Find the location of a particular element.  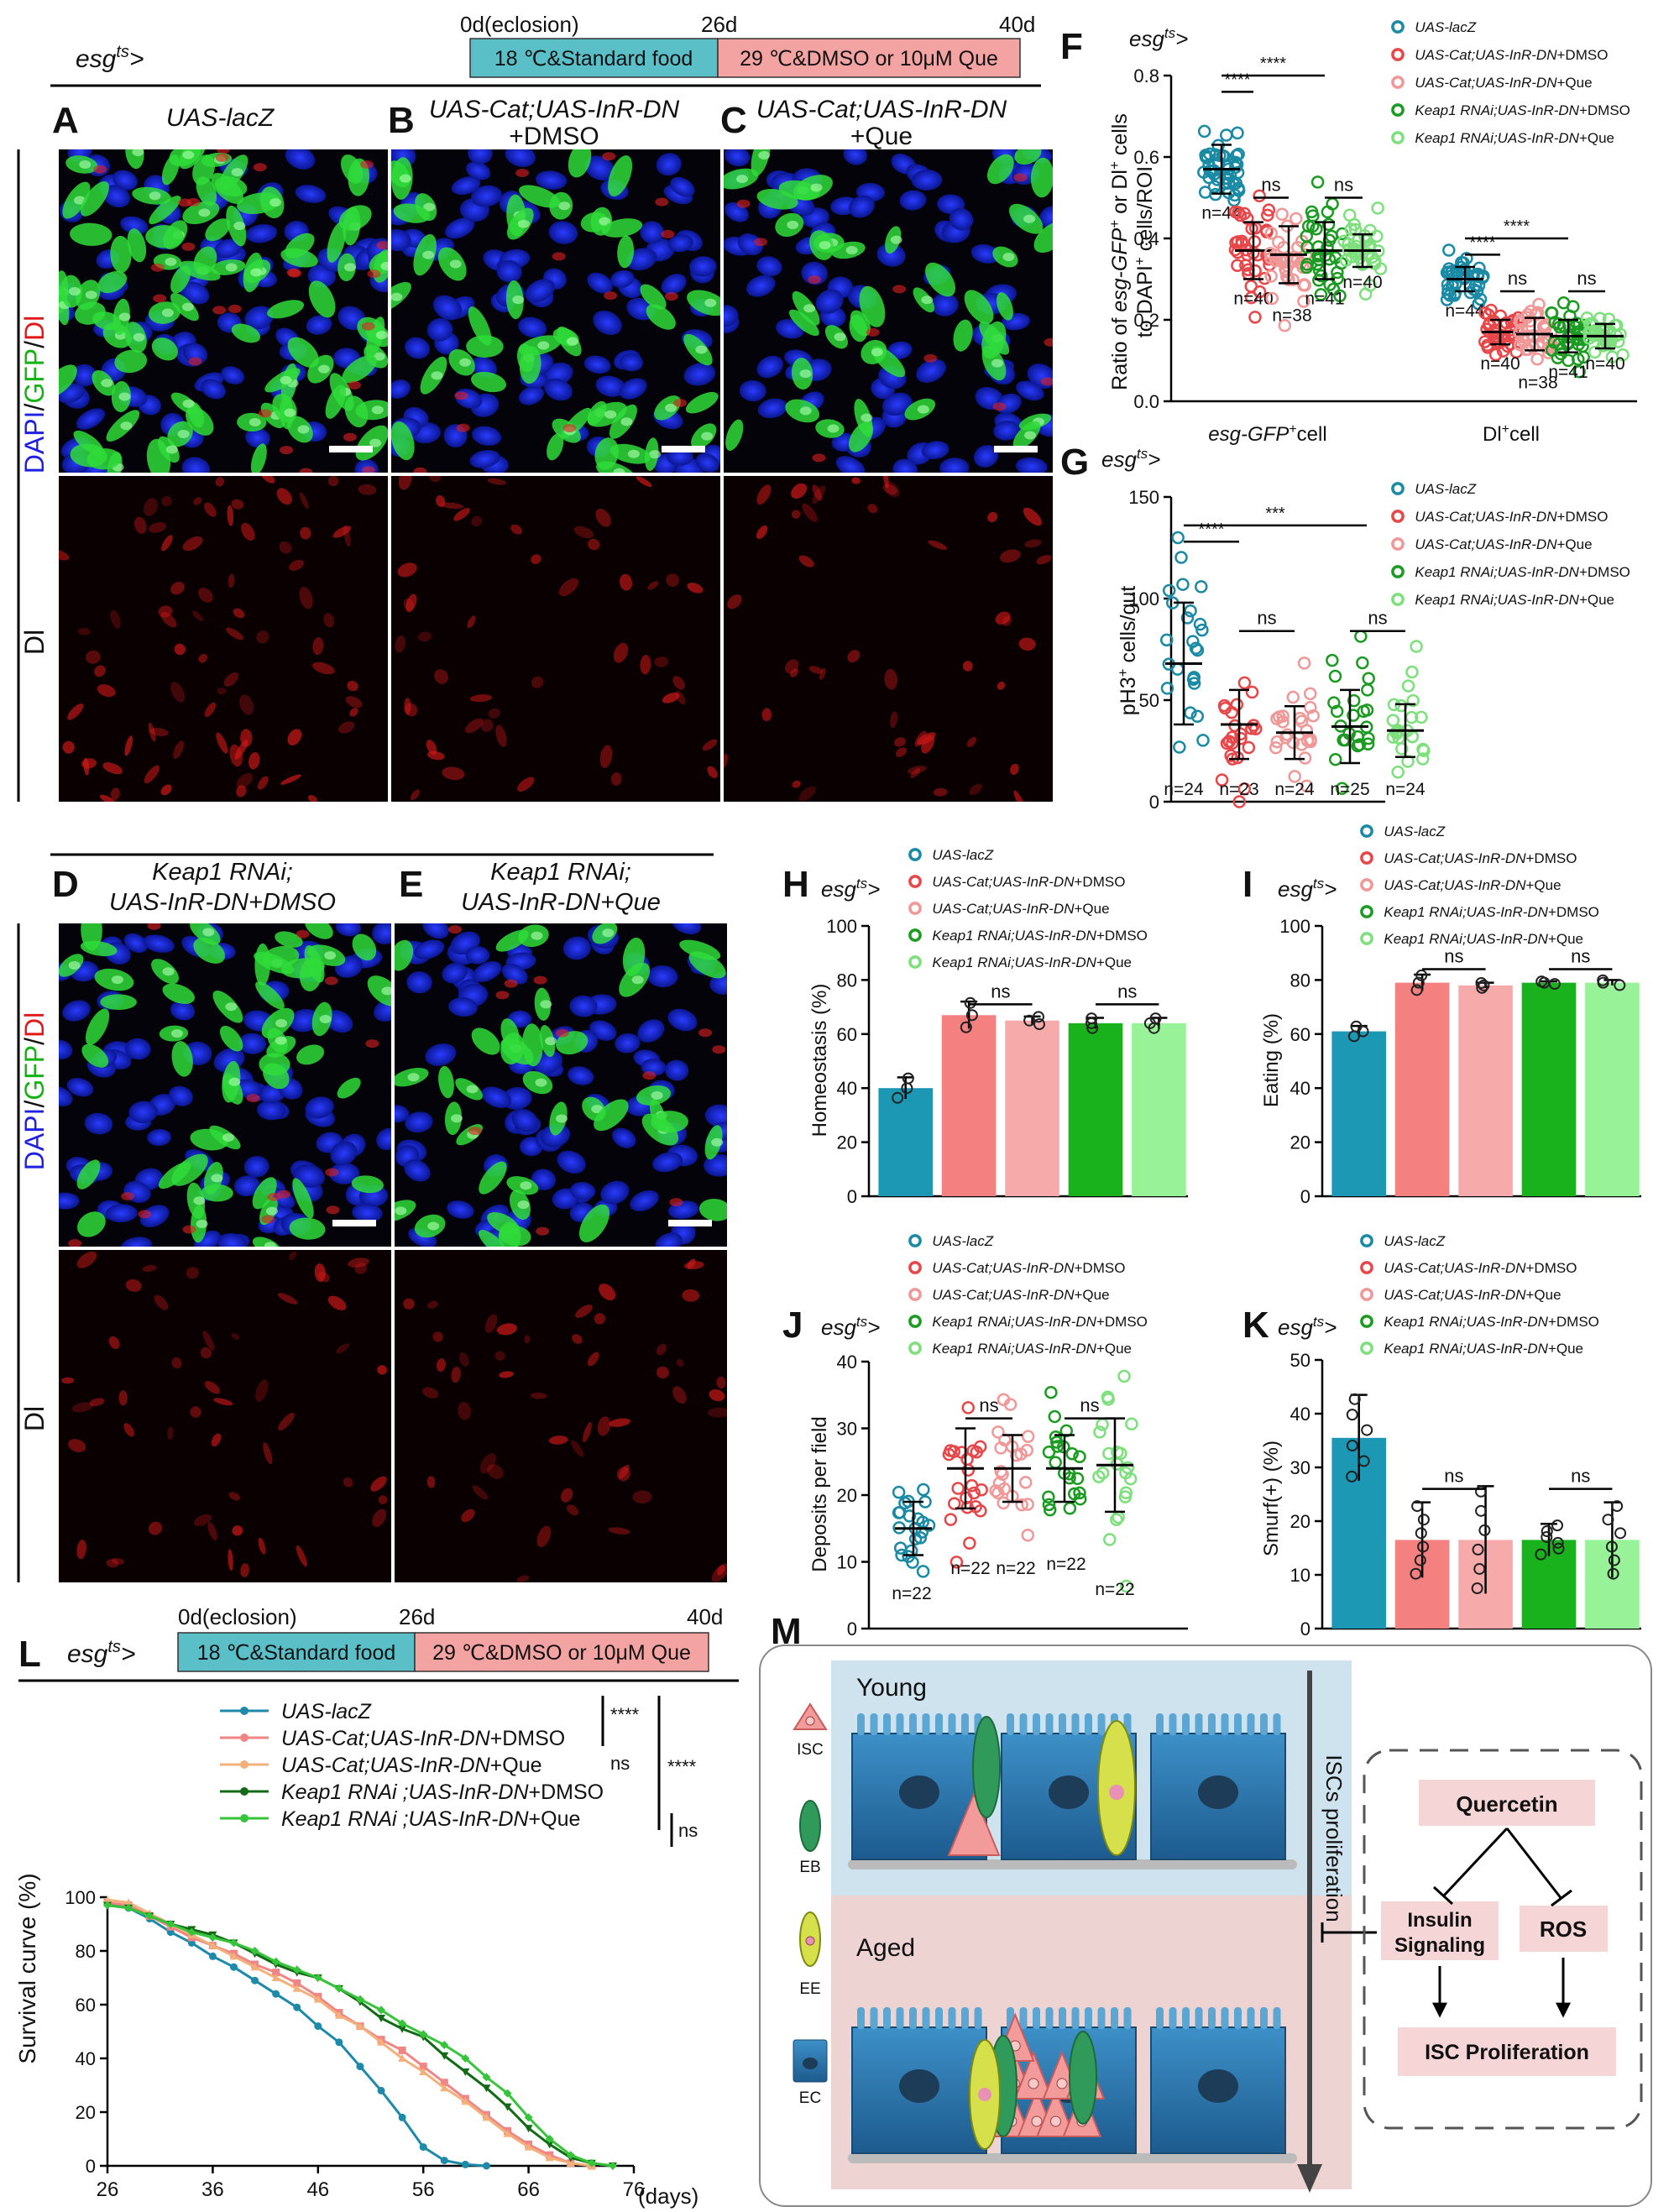

chart-f-cat0-g4-point is located at coordinates (1351, 229).